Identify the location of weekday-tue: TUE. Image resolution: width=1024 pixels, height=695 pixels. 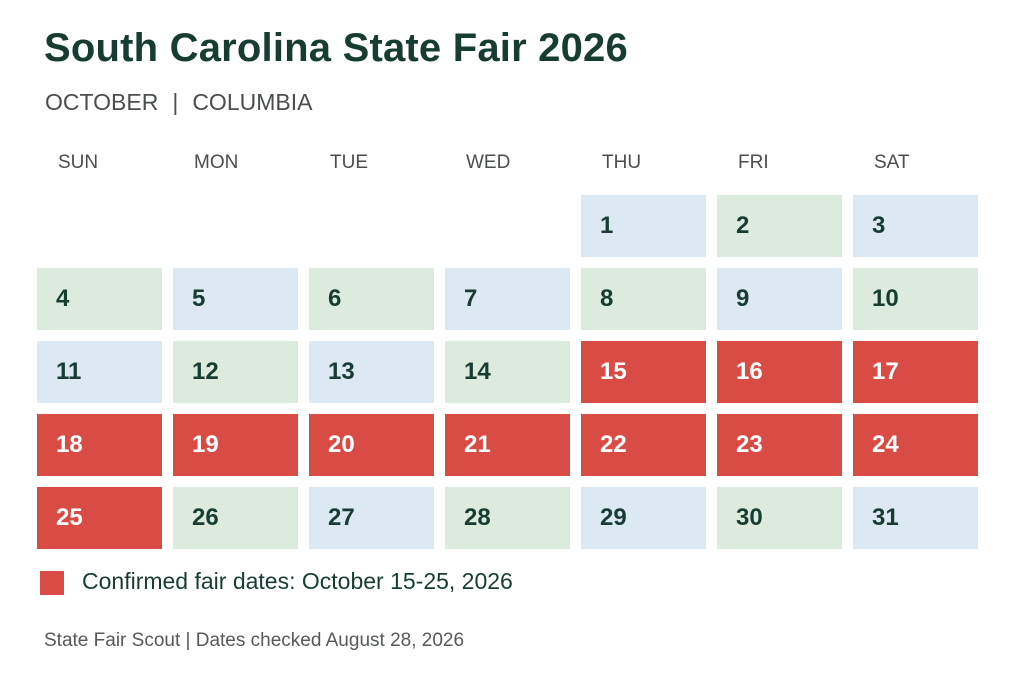
(349, 162).